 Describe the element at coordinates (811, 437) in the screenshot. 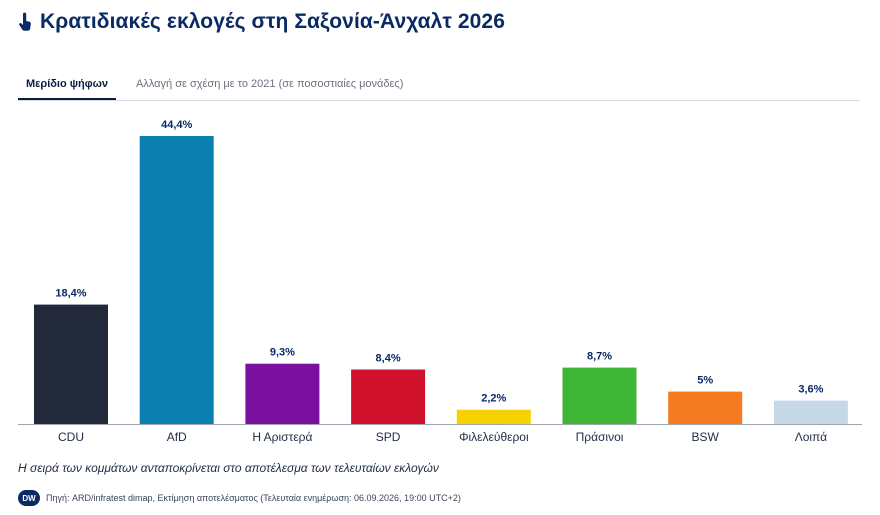

I see `category-label-7: Λοιπά` at that location.